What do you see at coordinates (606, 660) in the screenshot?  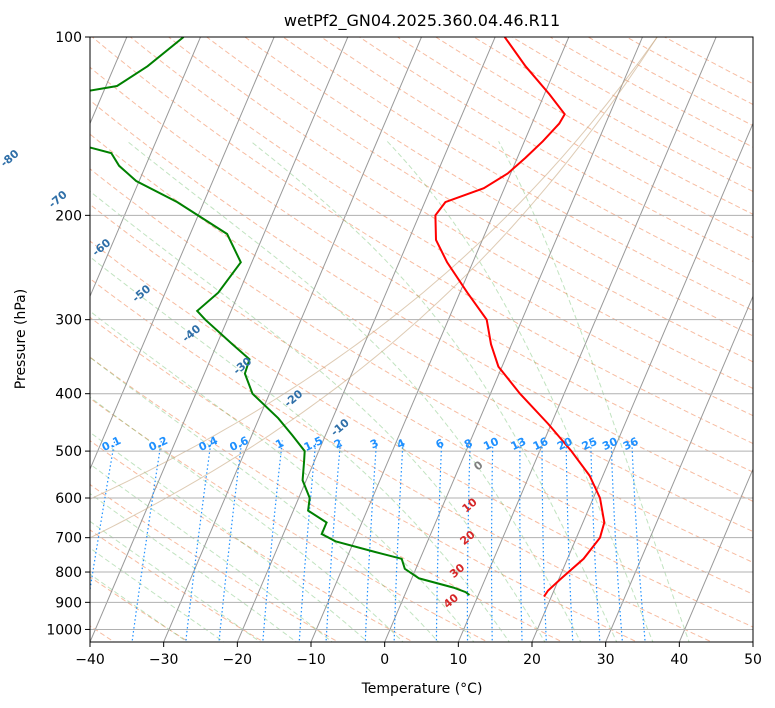 I see `x-tick-label: 30` at bounding box center [606, 660].